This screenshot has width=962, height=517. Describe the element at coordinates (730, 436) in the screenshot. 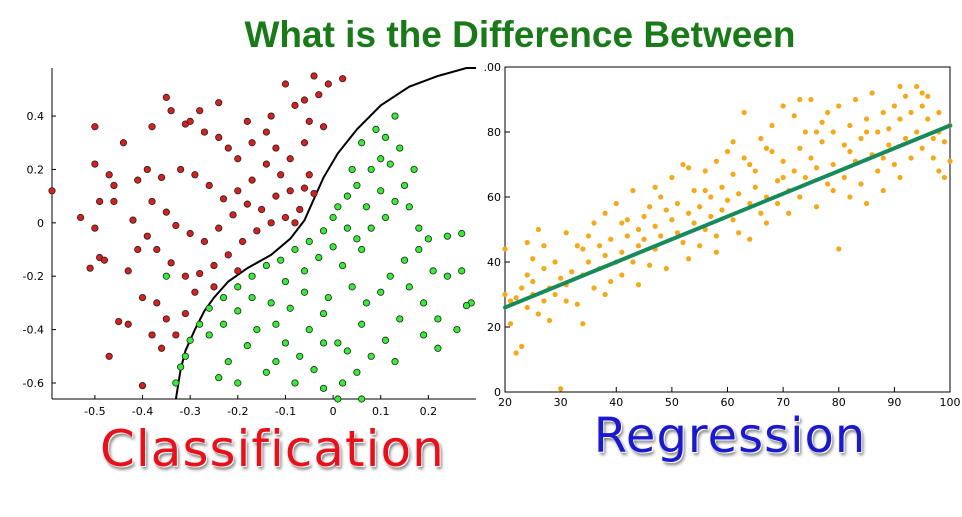

I see `regression-label: Regression` at that location.